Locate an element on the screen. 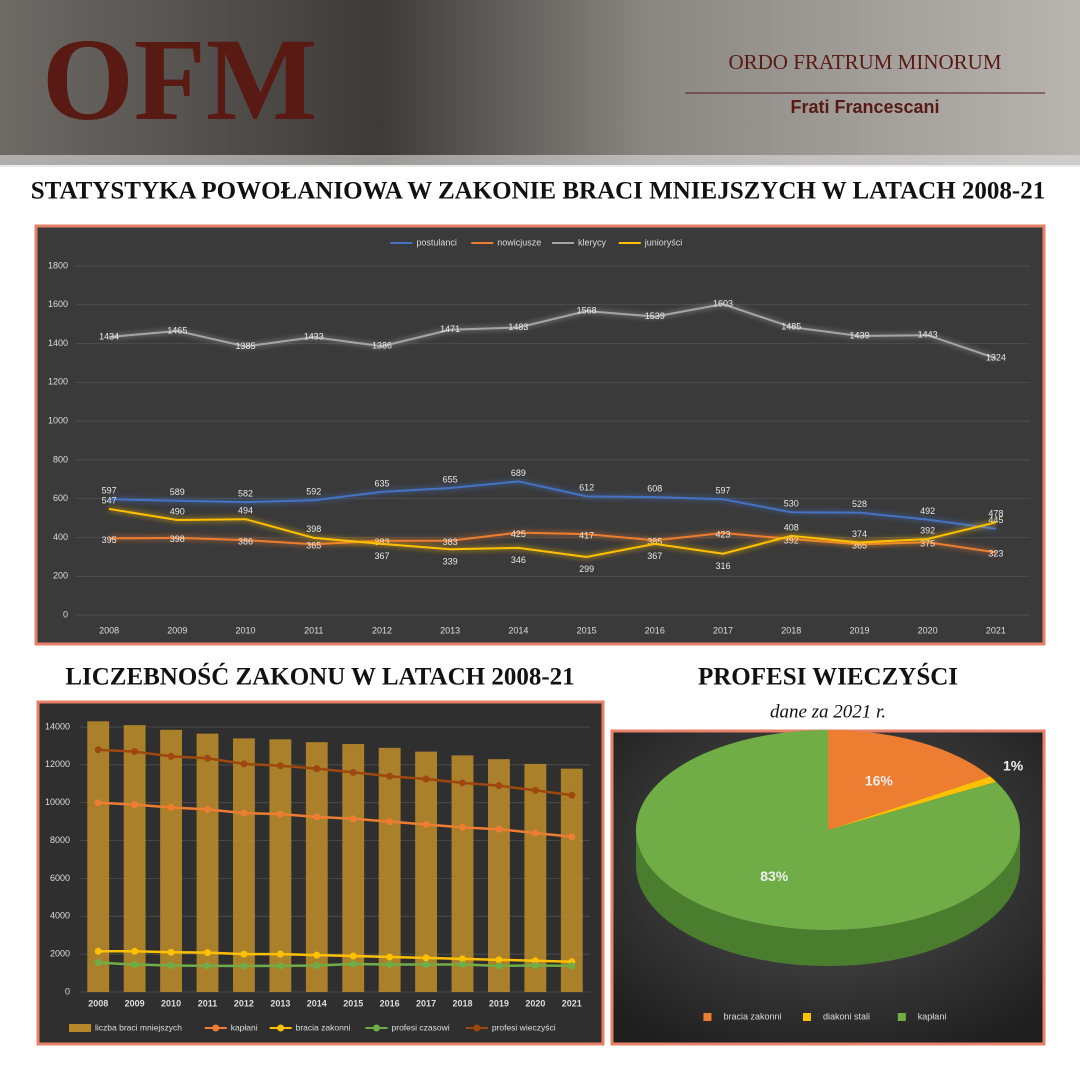 This screenshot has width=1080, height=1080. data-label: 490 is located at coordinates (177, 511).